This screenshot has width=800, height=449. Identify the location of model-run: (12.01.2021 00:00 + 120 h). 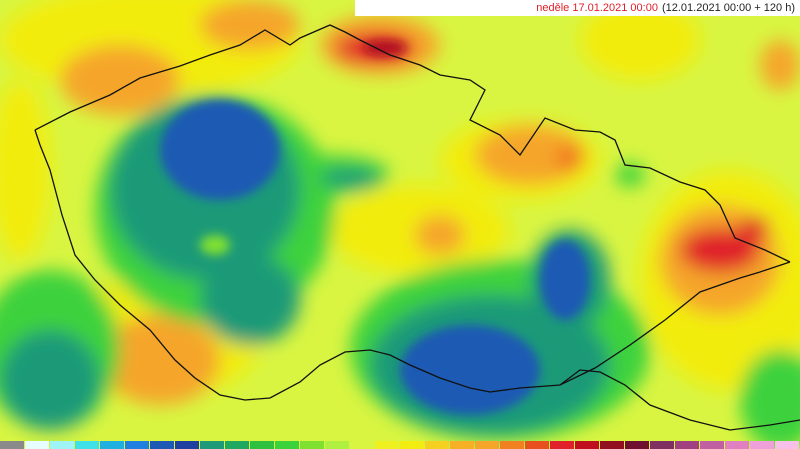
(728, 8).